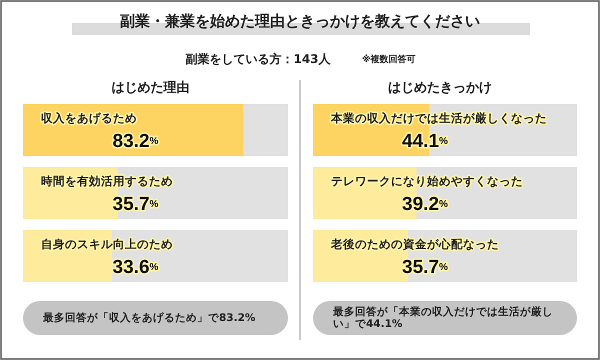 This screenshot has height=360, width=600. I want to click on y-tick-label: 時間を有効活用するため, so click(107, 181).